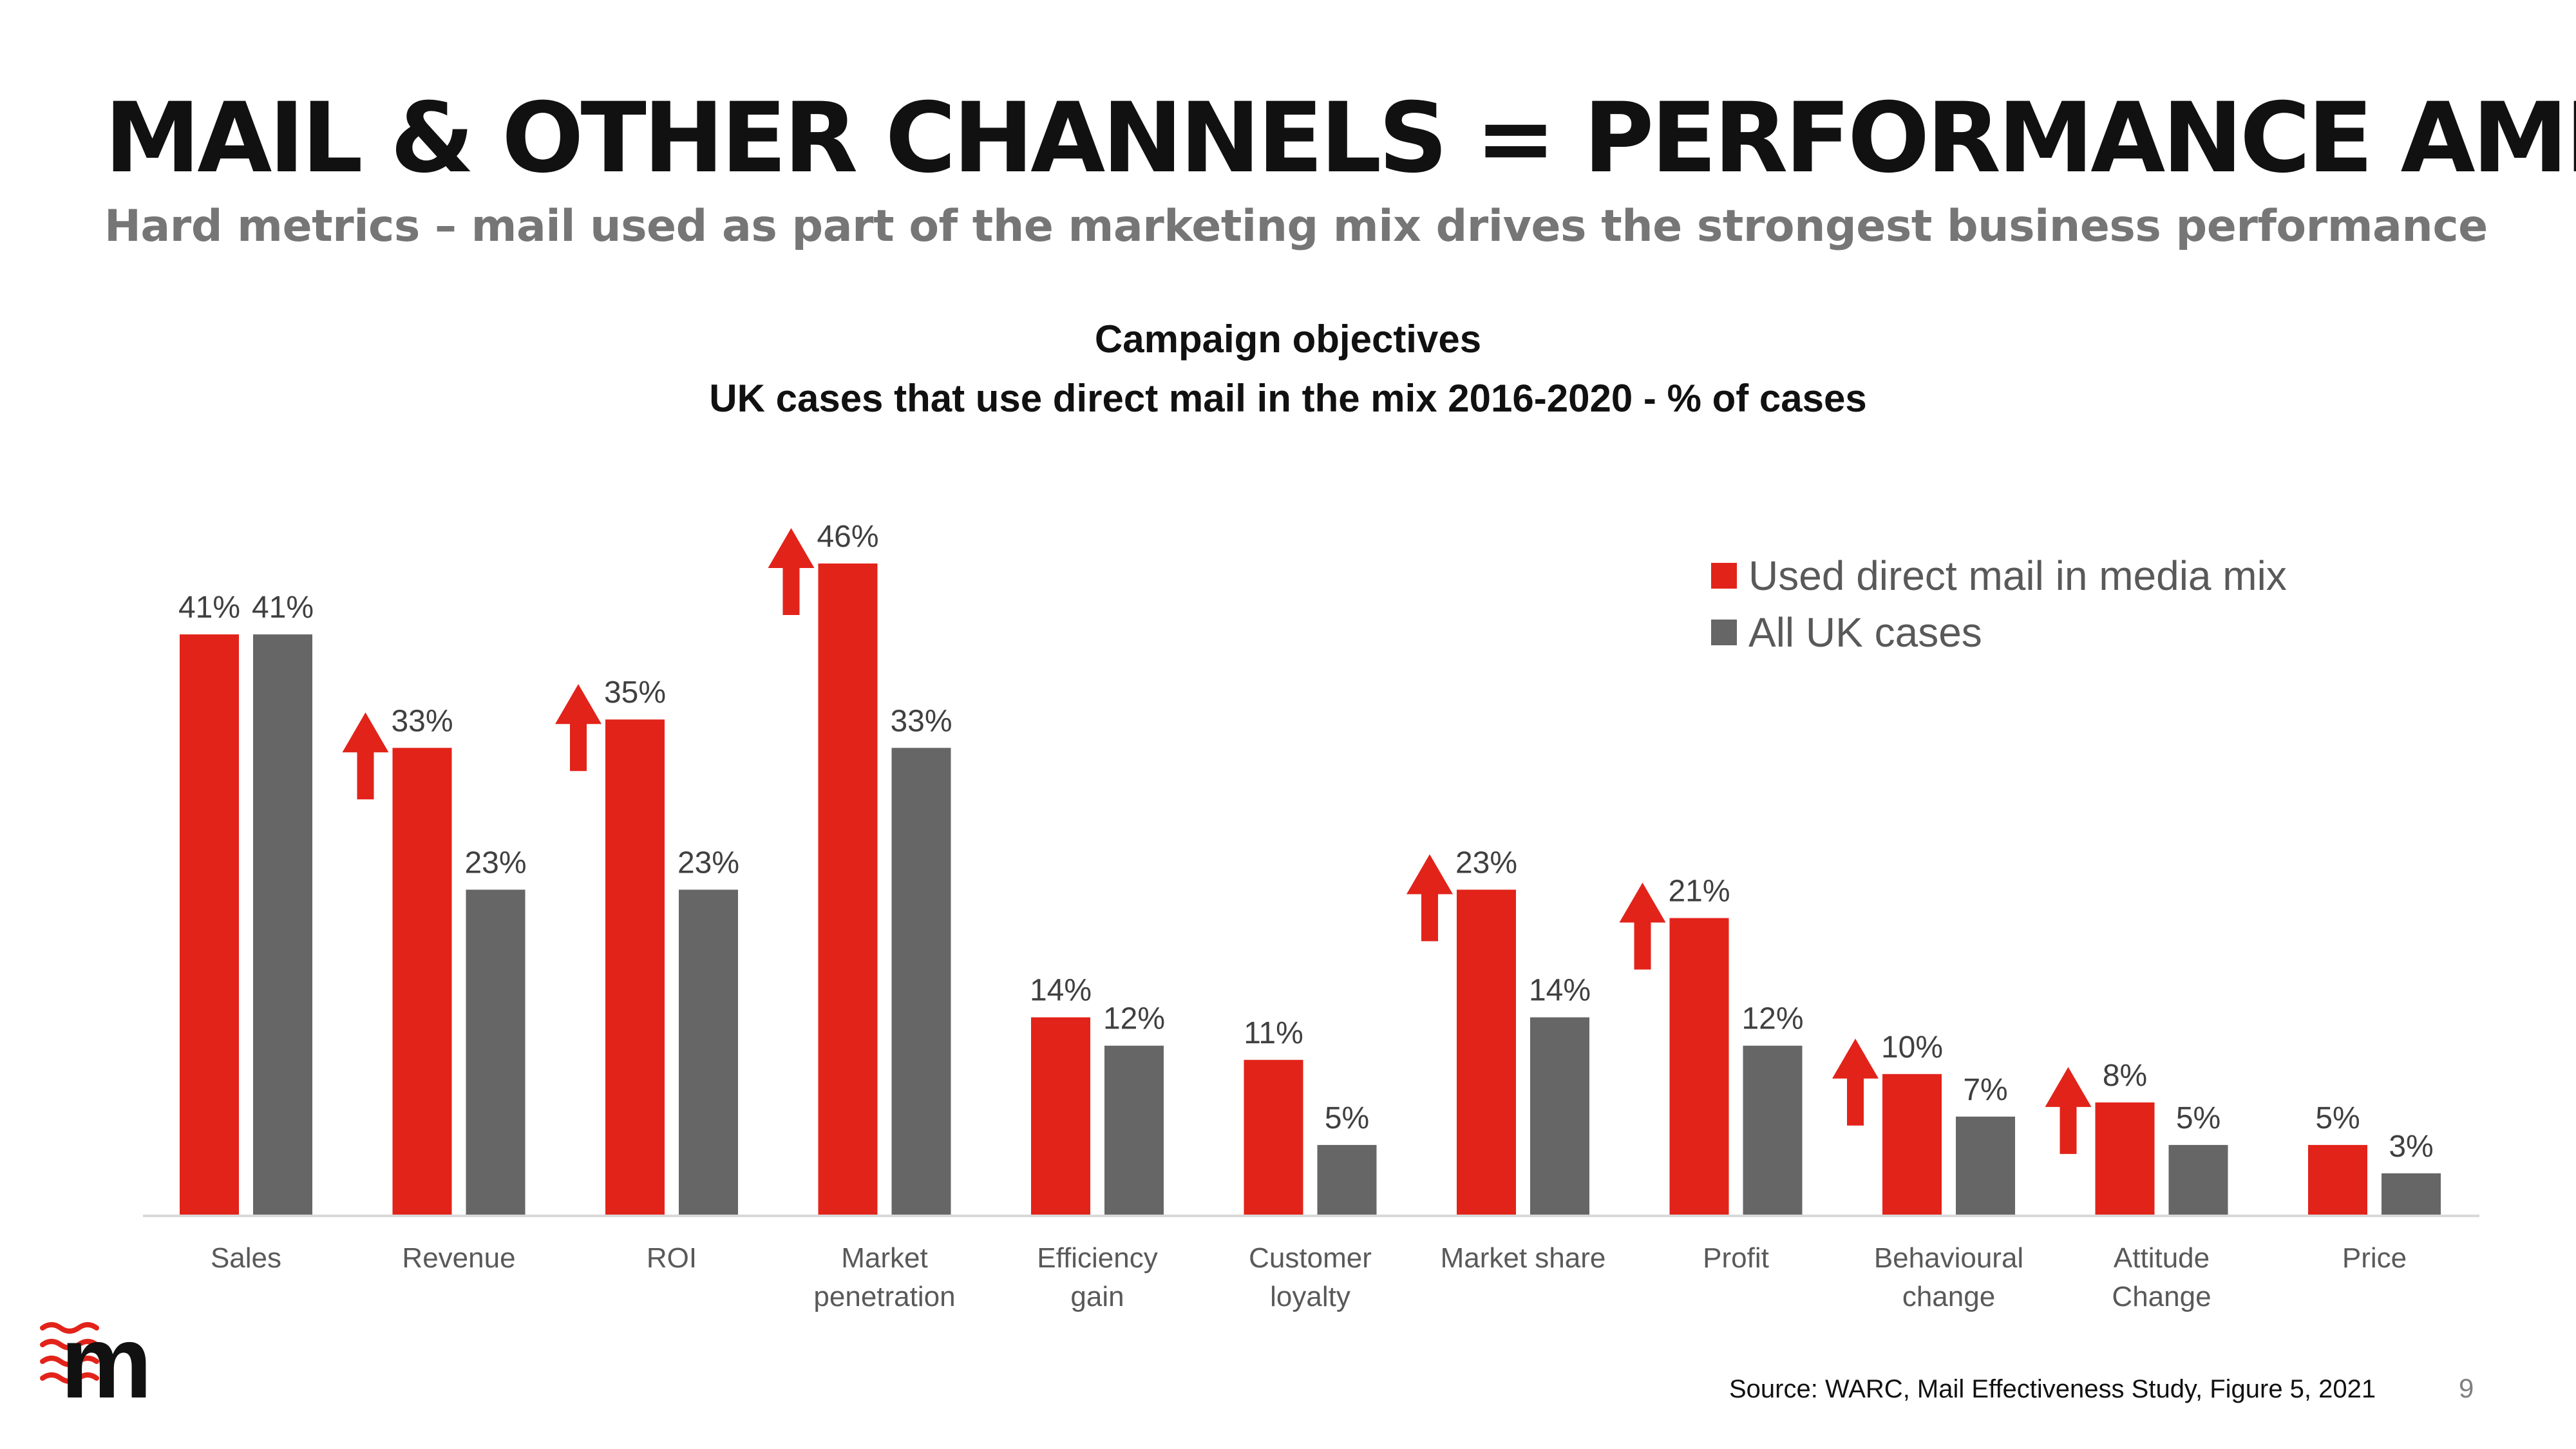 Image resolution: width=2576 pixels, height=1449 pixels. Describe the element at coordinates (1061, 991) in the screenshot. I see `data-label-direct-mail: 14%` at that location.